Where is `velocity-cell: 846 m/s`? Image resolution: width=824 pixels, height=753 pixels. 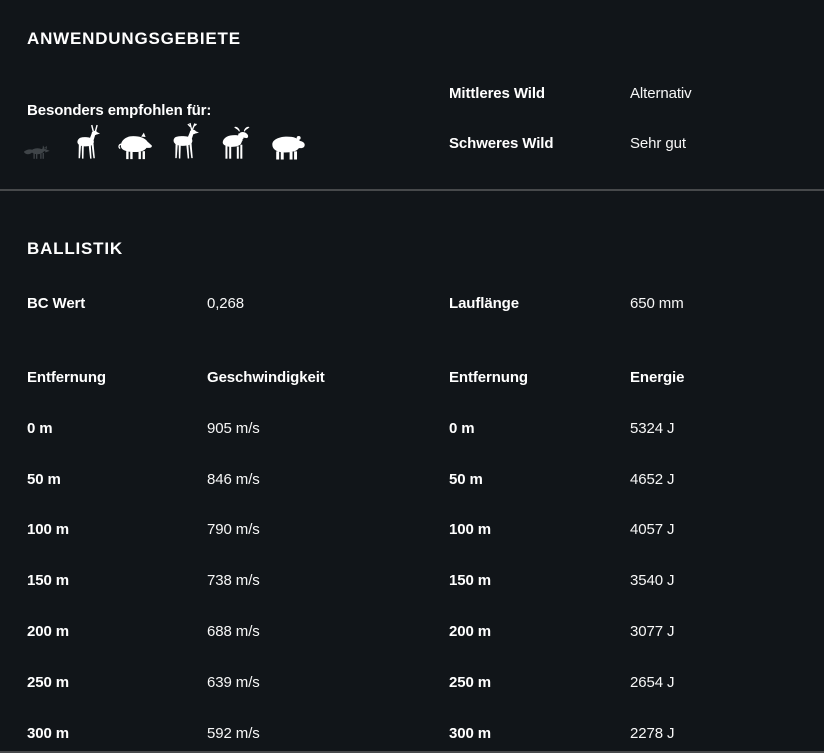 velocity-cell: 846 m/s is located at coordinates (233, 479).